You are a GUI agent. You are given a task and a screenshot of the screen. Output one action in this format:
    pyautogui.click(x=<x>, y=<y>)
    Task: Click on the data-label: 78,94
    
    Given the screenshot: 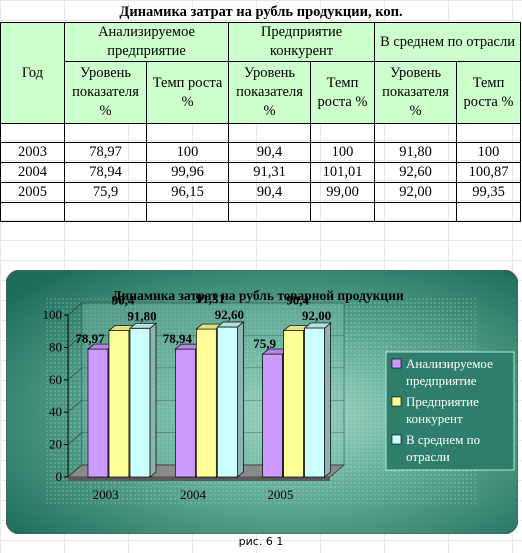 What is the action you would take?
    pyautogui.click(x=178, y=338)
    